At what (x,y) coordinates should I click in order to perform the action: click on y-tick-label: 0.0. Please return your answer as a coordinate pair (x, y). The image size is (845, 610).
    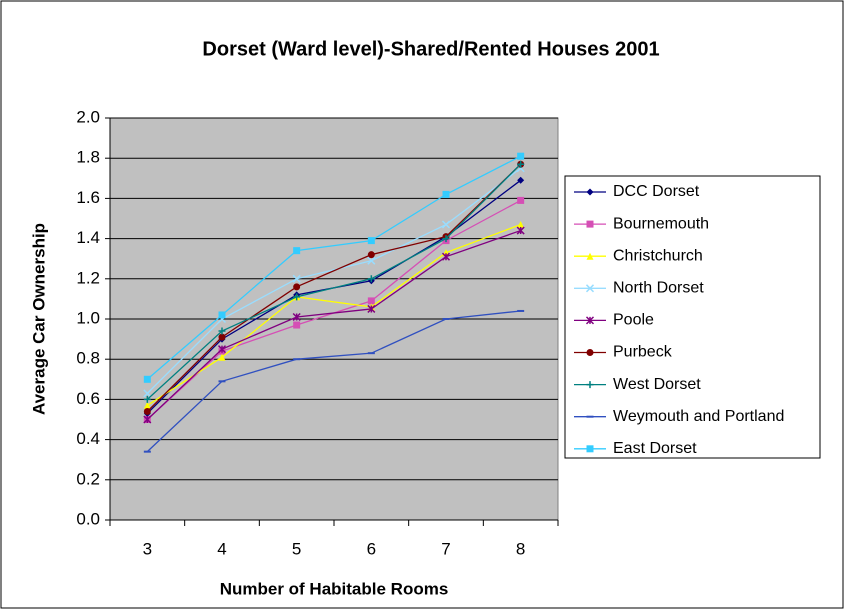
    Looking at the image, I should click on (88, 518).